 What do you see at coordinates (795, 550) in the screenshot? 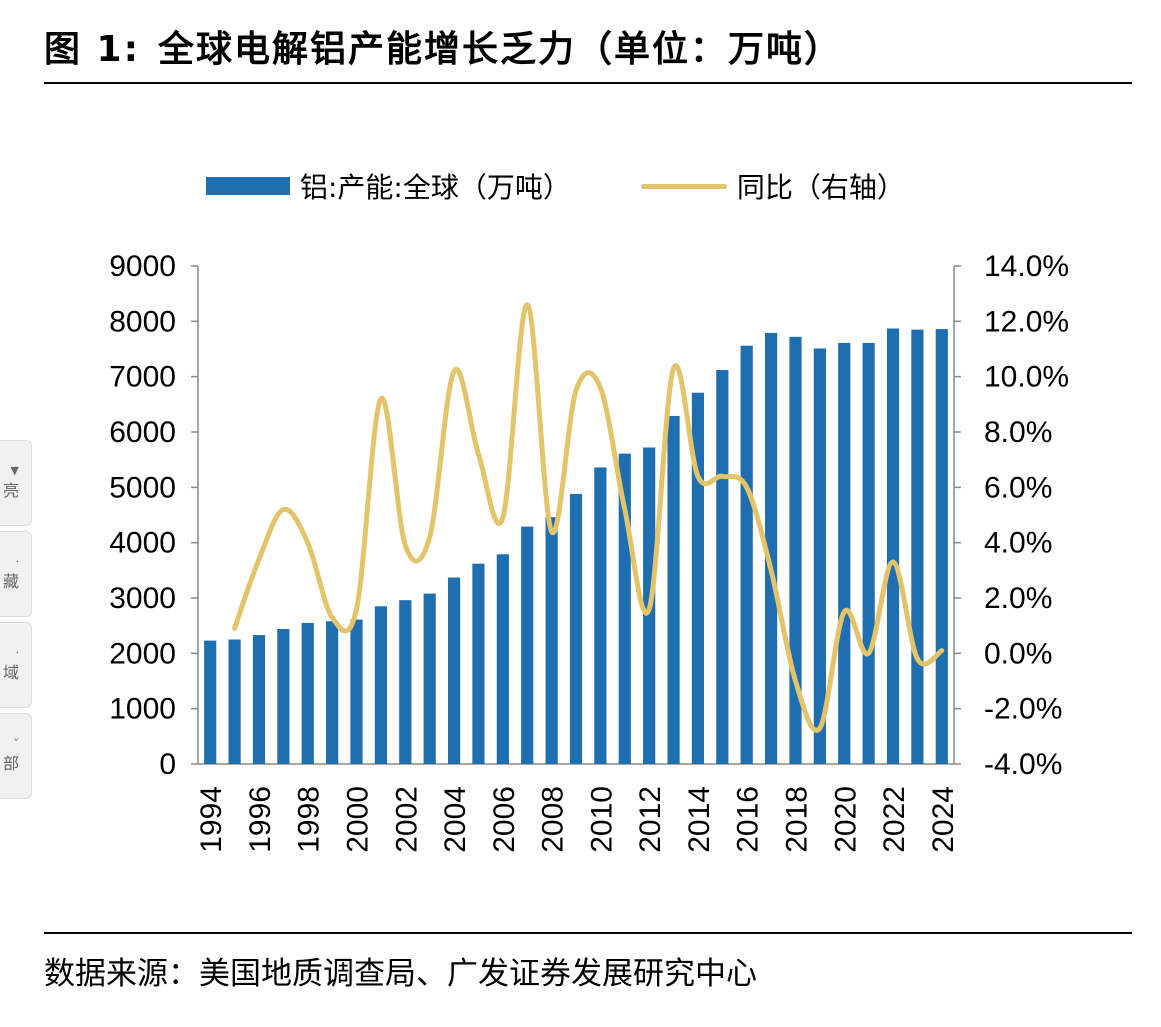
I see `bar-2018` at bounding box center [795, 550].